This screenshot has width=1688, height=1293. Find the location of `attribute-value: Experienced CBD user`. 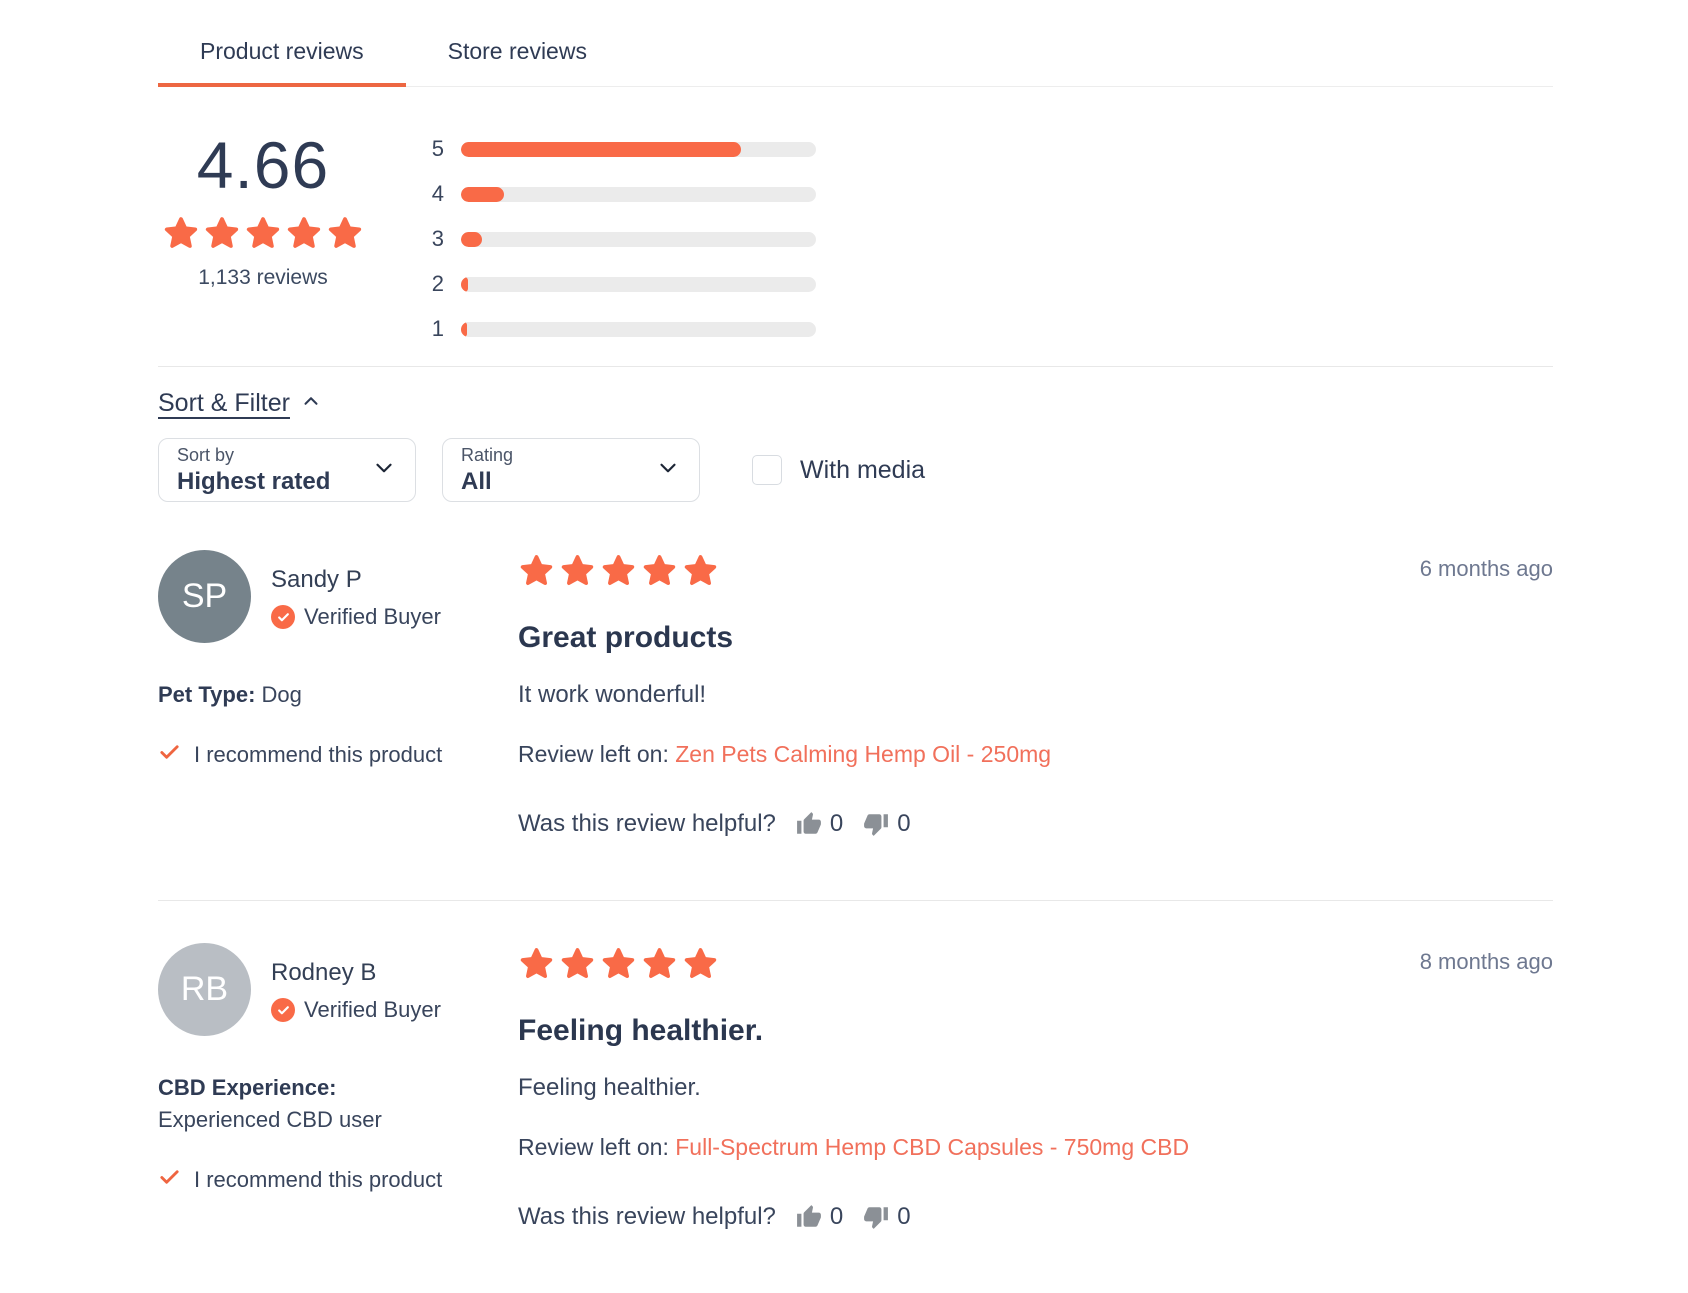

attribute-value: Experienced CBD user is located at coordinates (270, 1119).